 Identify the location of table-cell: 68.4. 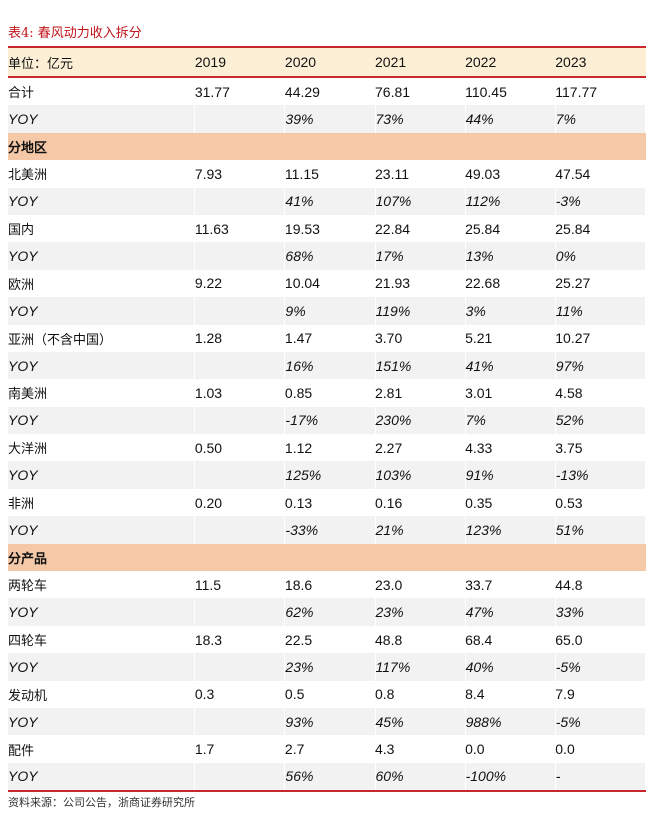
(479, 639).